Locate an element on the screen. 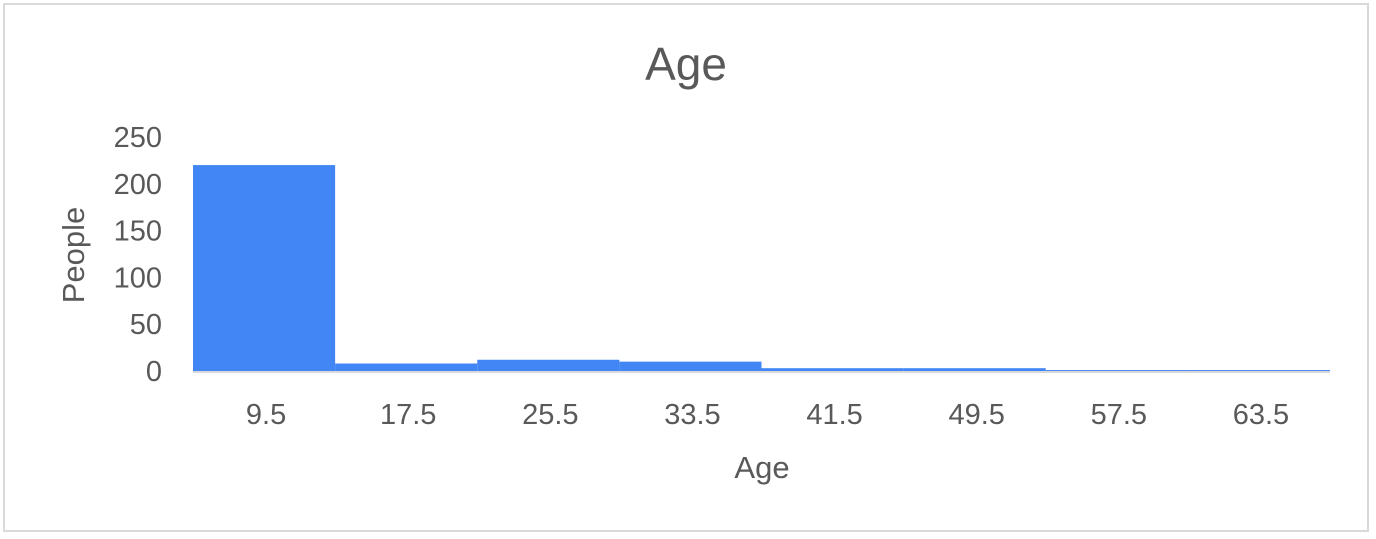 The image size is (1376, 539). y-tick-250: 250 is located at coordinates (138, 138).